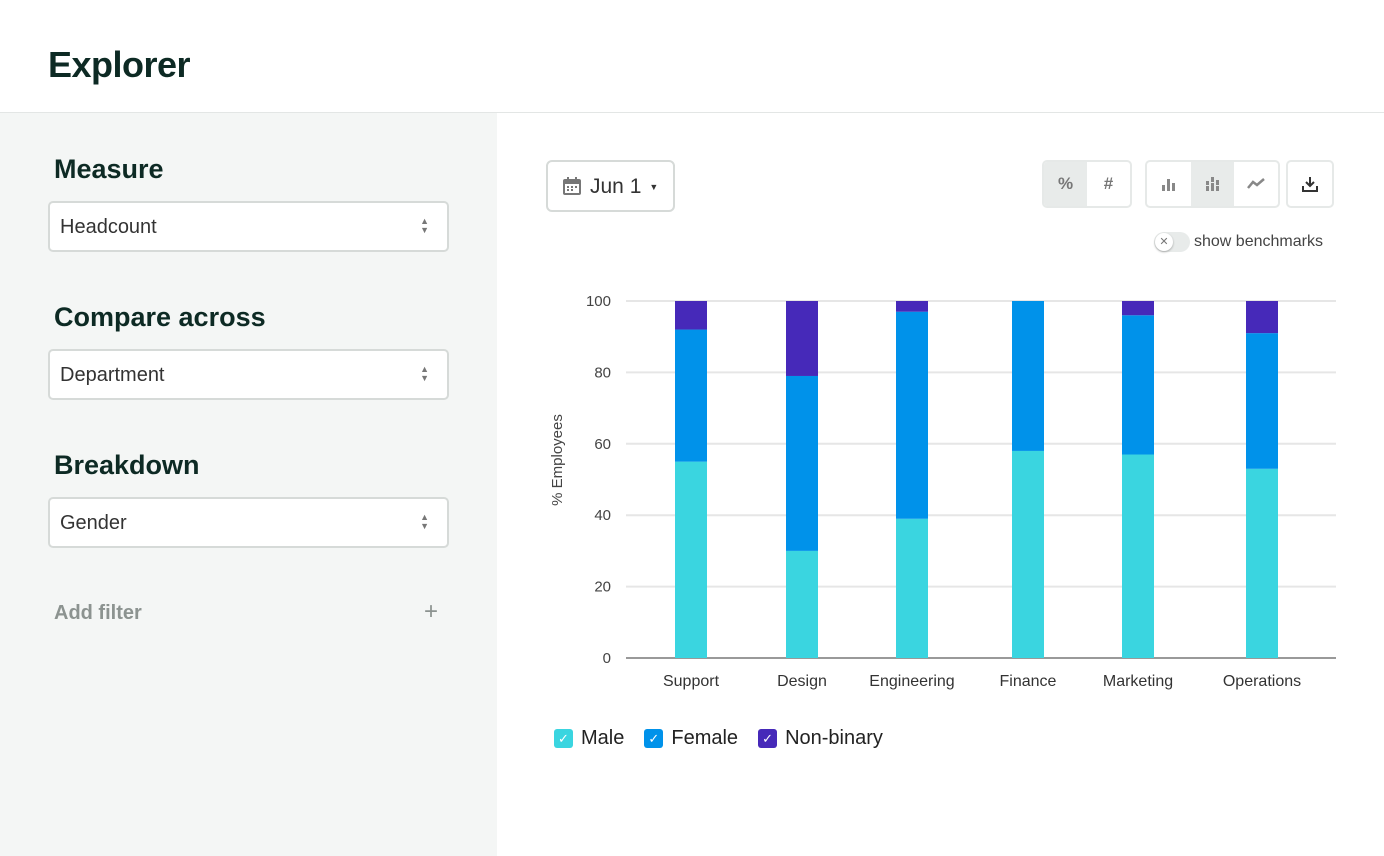 This screenshot has width=1384, height=856. I want to click on bar-chart-icon, so click(1168, 185).